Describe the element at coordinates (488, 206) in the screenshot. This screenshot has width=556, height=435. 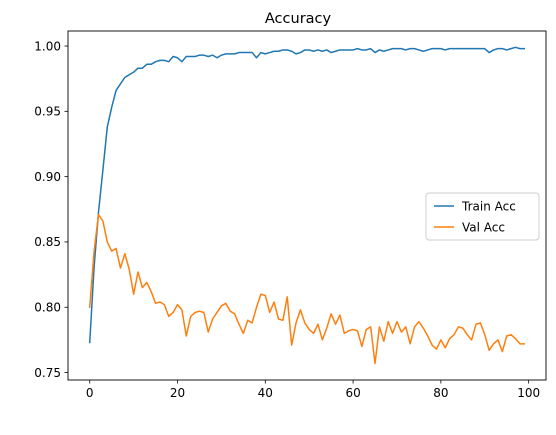
I see `legend-label: Train Acc` at that location.